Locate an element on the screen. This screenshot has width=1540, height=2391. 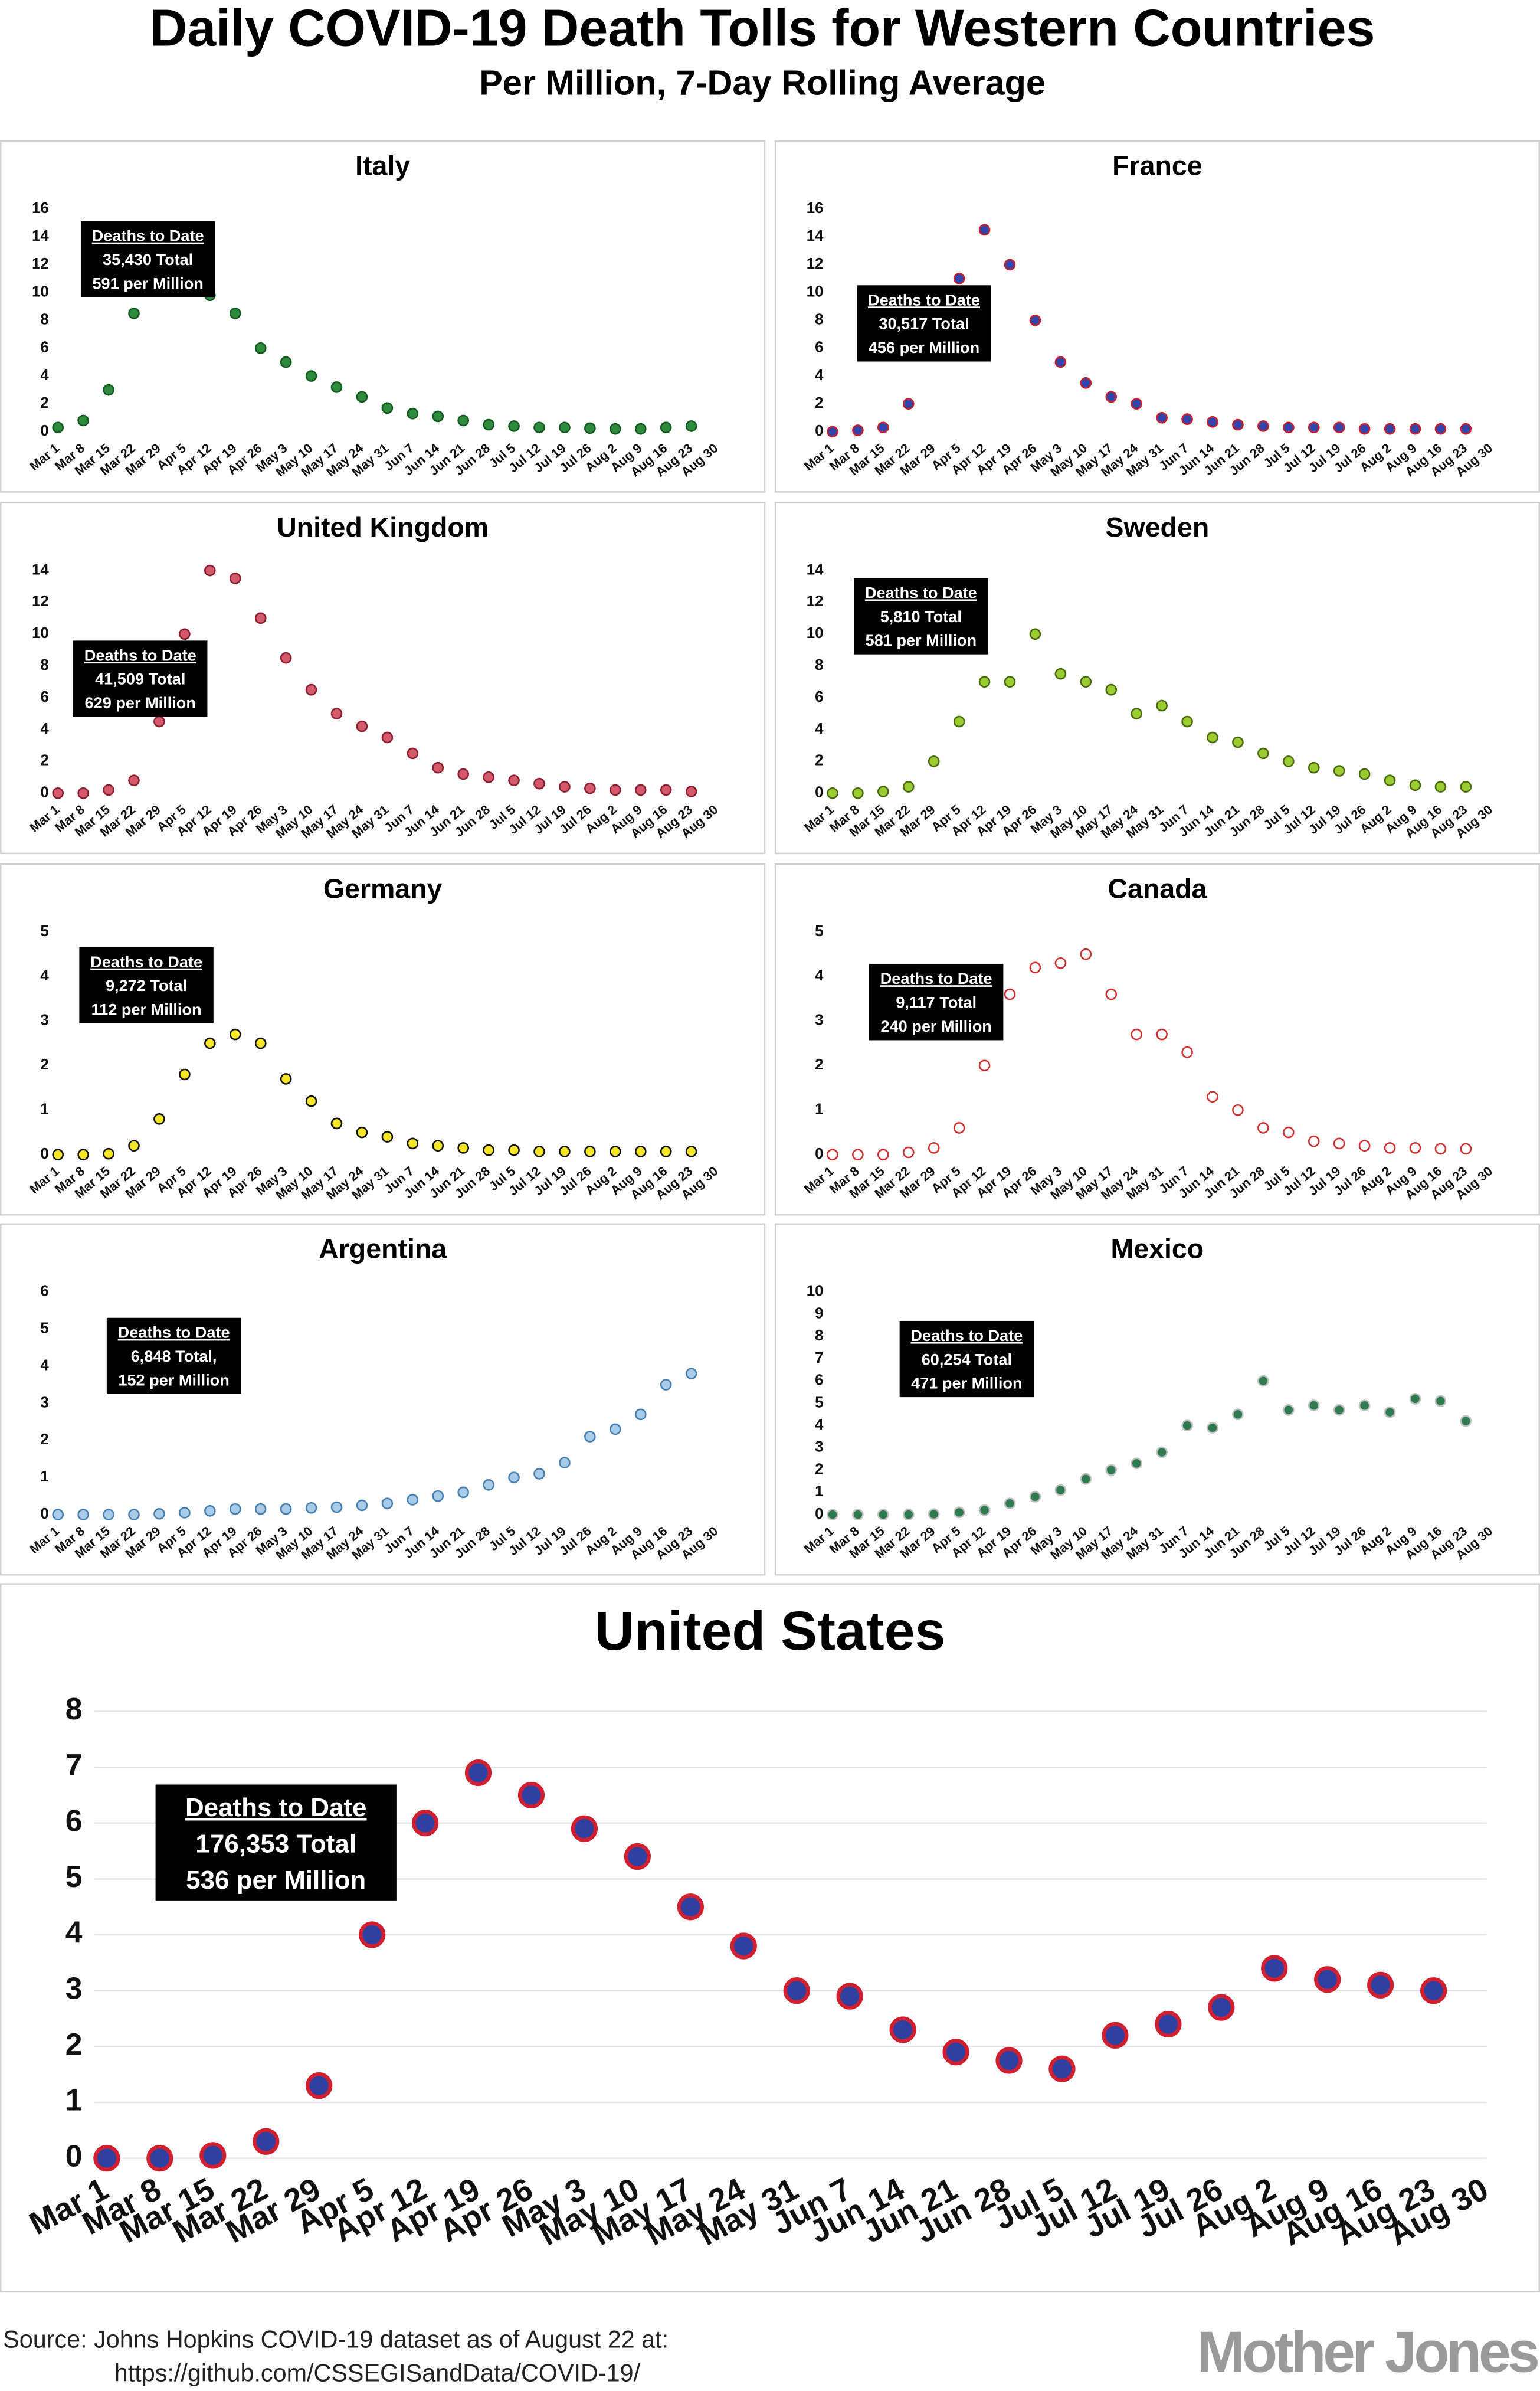
annotation-text: 112 per Million is located at coordinates (146, 1009).